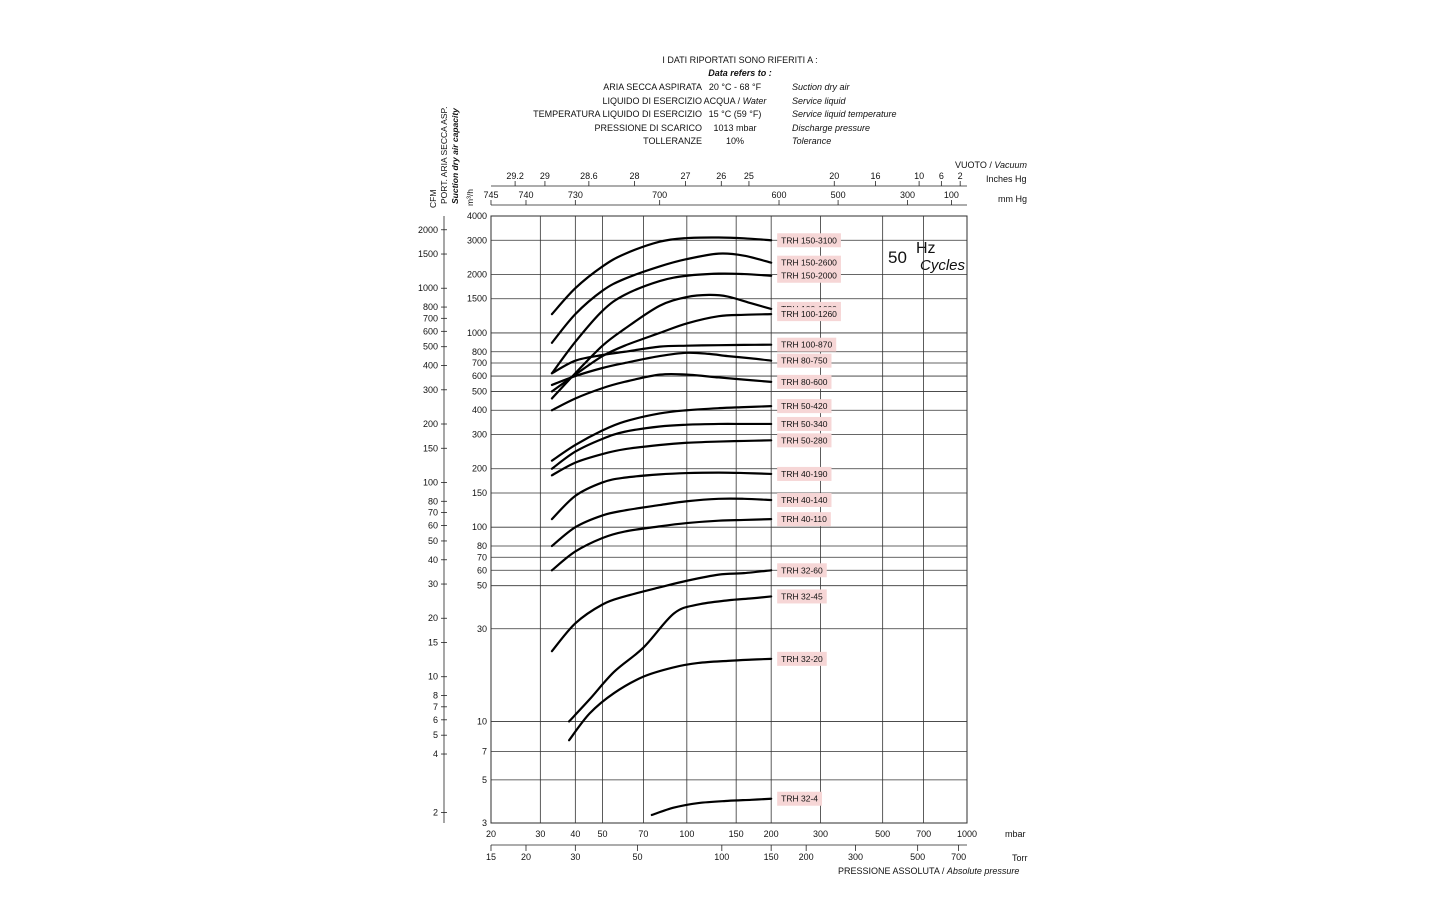  Describe the element at coordinates (809, 240) in the screenshot. I see `series-label-text: TRH 150-3100` at that location.